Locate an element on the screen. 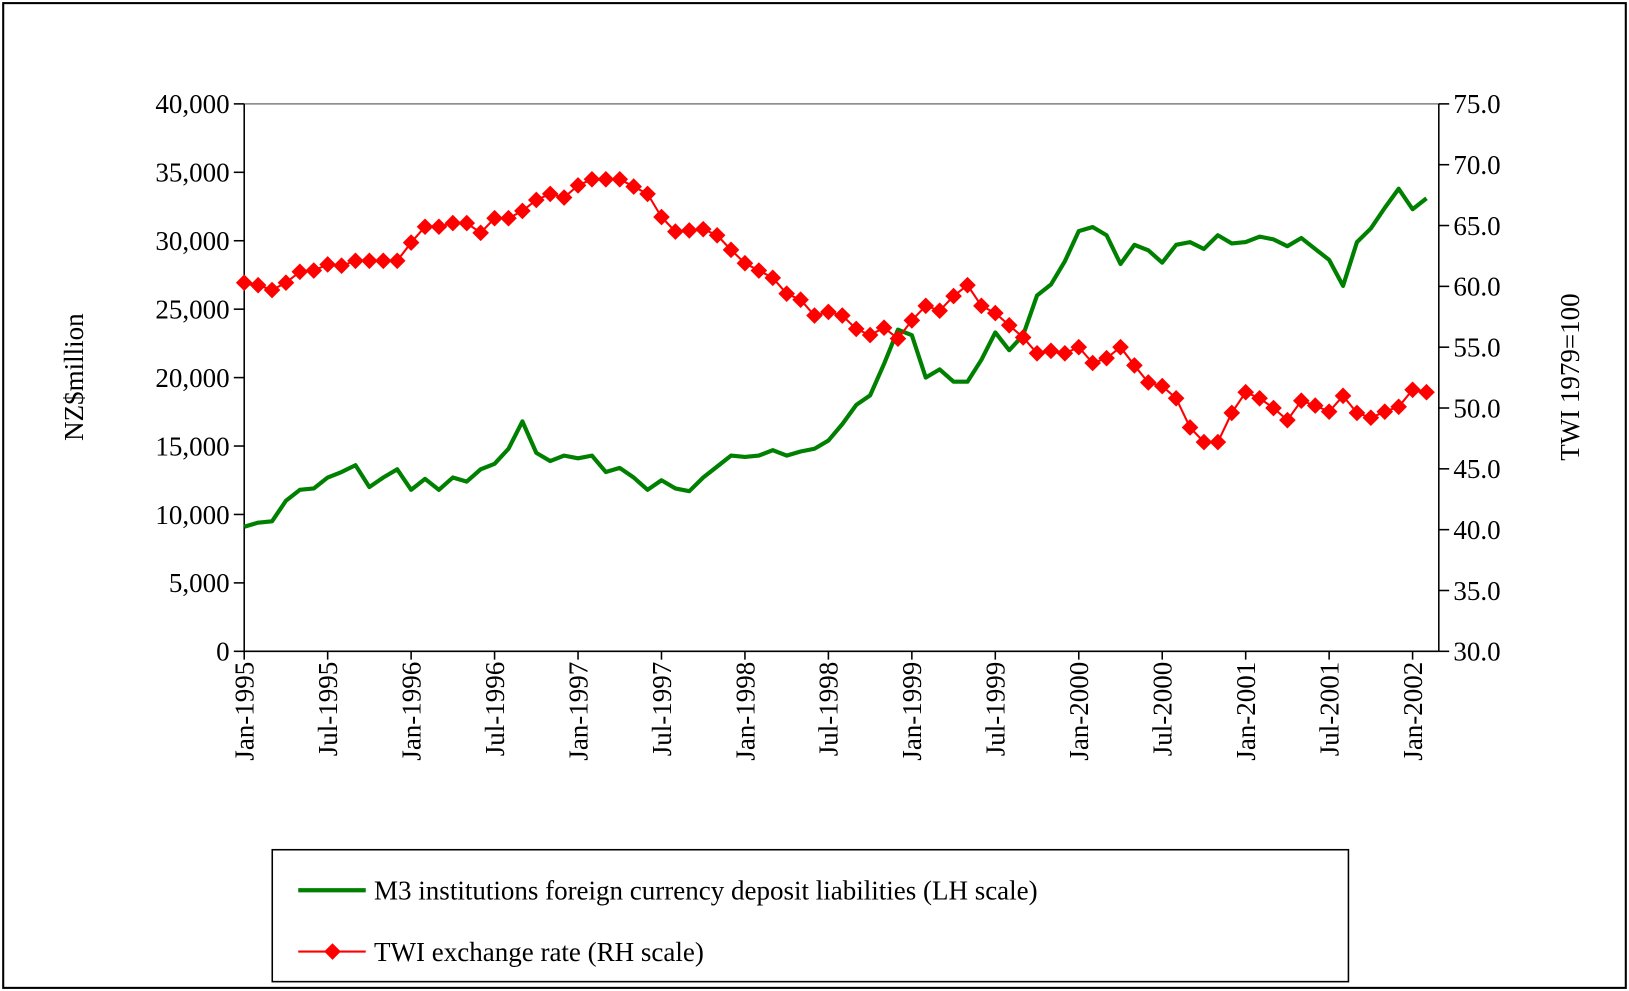 This screenshot has height=991, width=1629. y-tick-label: 20,000 is located at coordinates (192, 378).